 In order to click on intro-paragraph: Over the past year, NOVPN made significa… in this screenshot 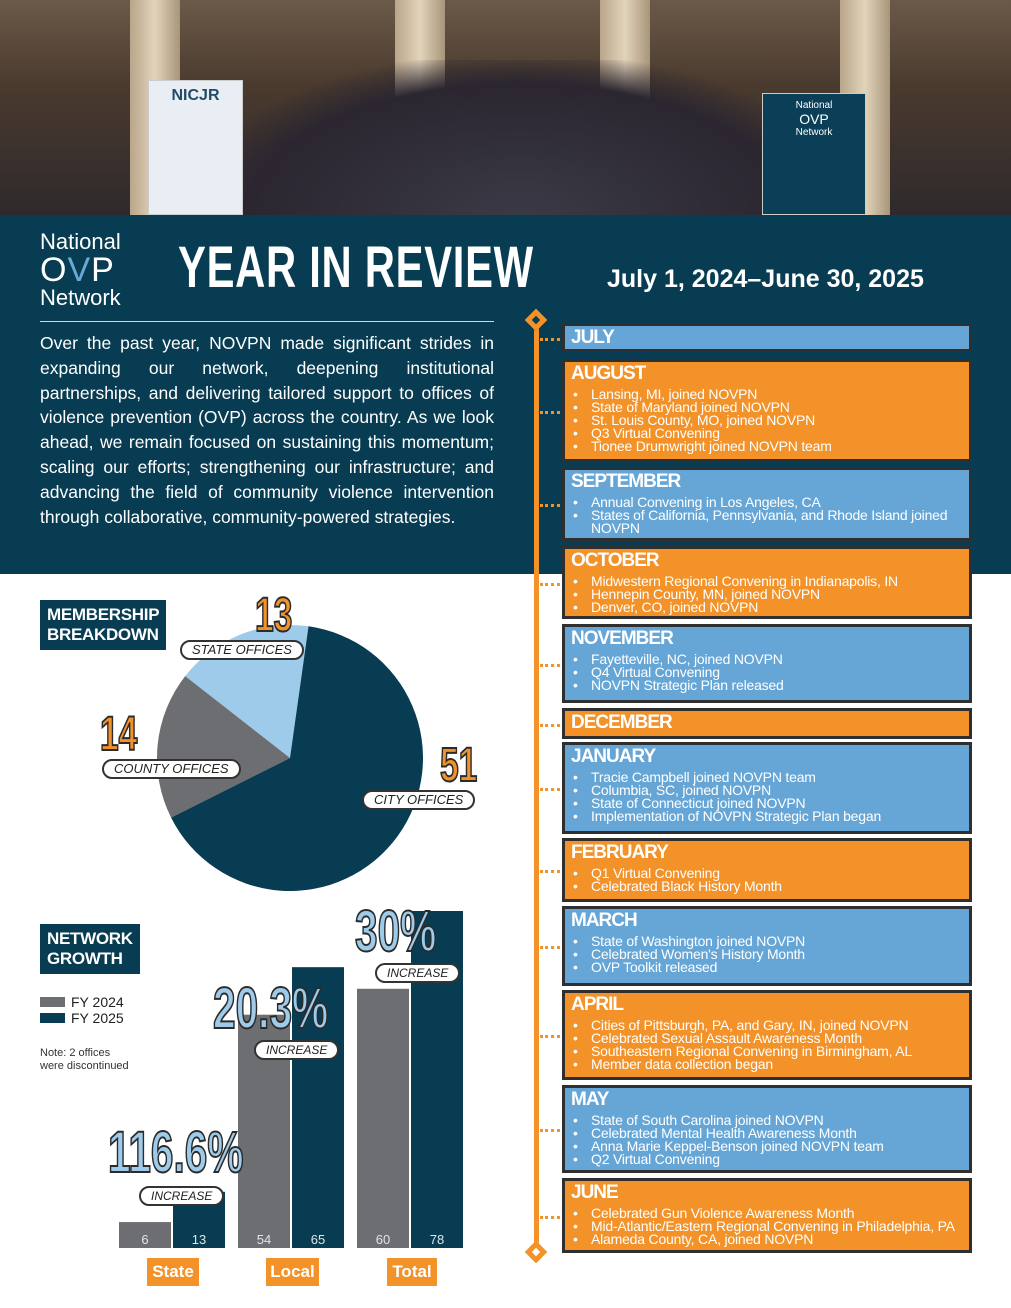, I will do `click(267, 430)`.